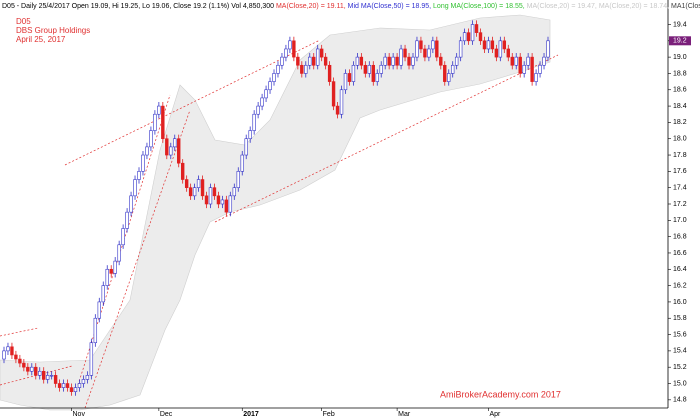  I want to click on header-part: MA1(Close,200) = 17.02, so click(685, 6).